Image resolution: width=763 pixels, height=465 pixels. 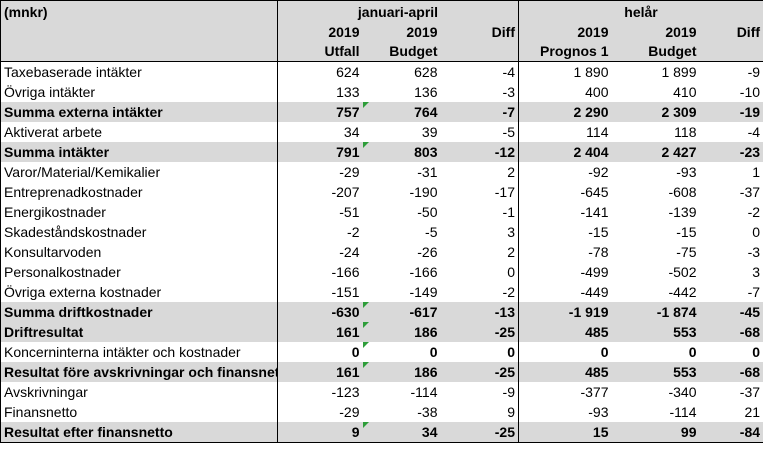 What do you see at coordinates (139, 212) in the screenshot?
I see `row-label: Energikostnader` at bounding box center [139, 212].